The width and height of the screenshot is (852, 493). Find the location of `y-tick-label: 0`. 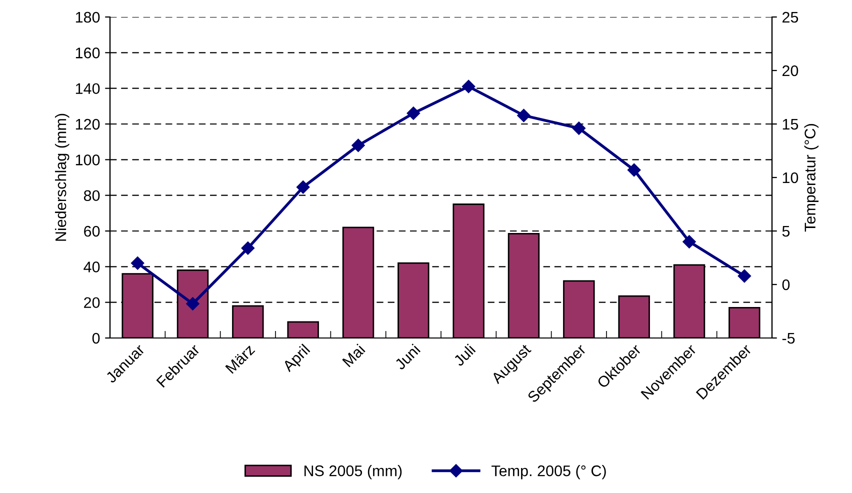

y-tick-label: 0 is located at coordinates (96, 338).